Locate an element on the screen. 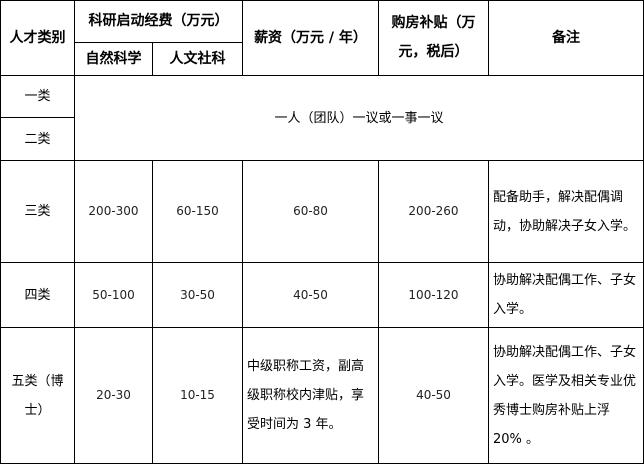 Image resolution: width=644 pixels, height=464 pixels. humanities-value: 60-150 is located at coordinates (197, 211).